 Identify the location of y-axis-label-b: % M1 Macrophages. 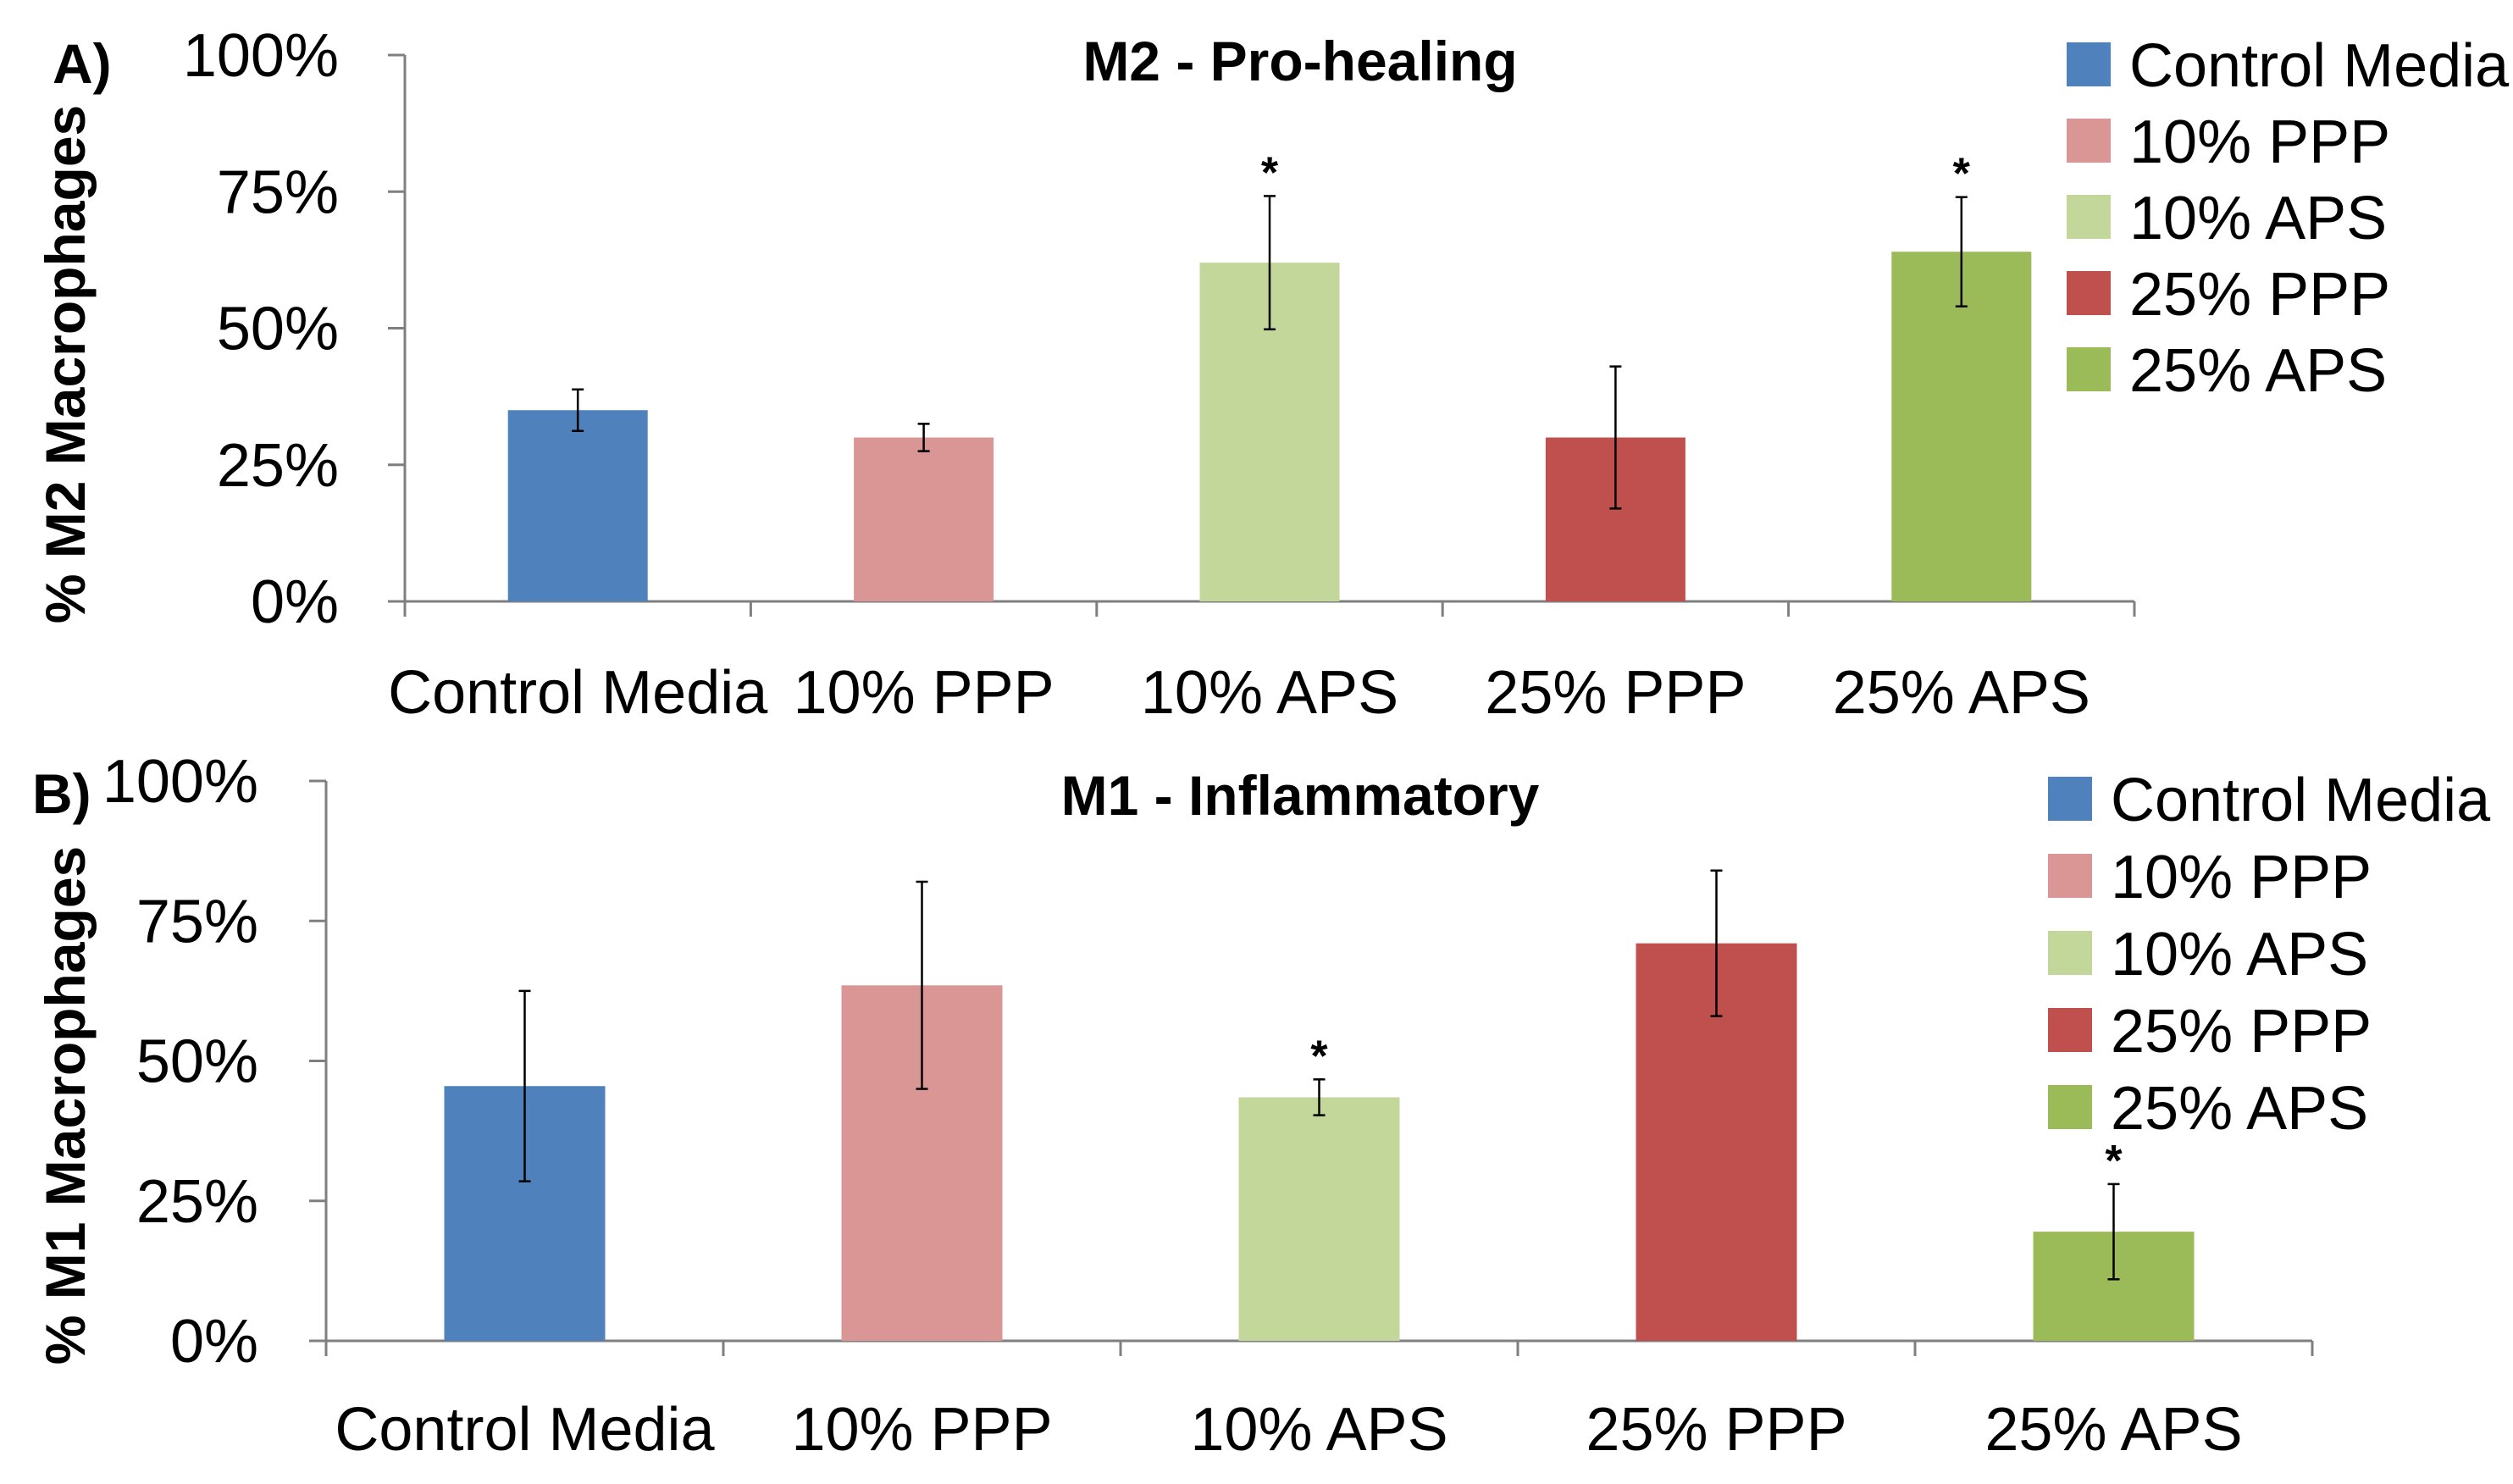
(65, 1105).